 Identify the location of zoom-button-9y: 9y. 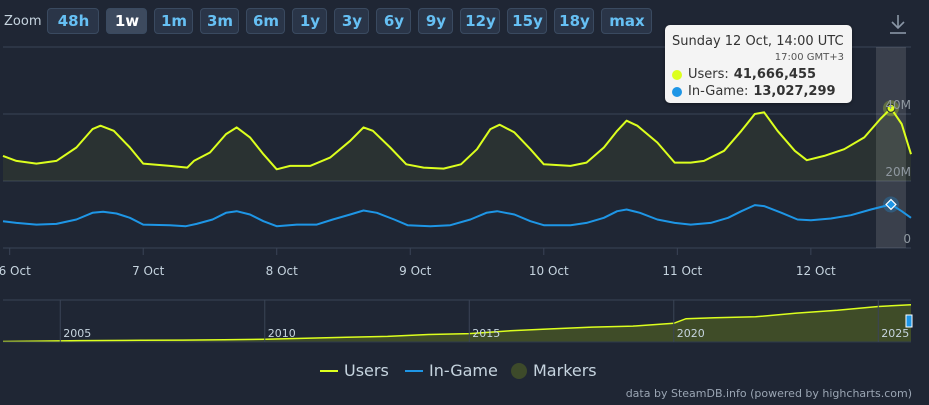
(436, 21).